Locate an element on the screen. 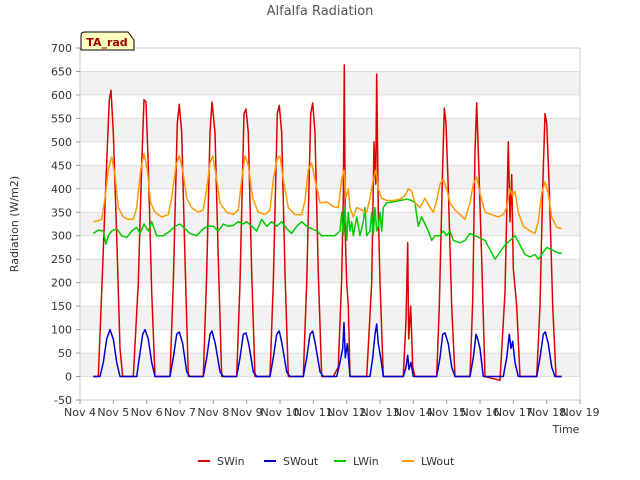 The image size is (640, 480). x-tick-label: Nov 13 is located at coordinates (380, 412).